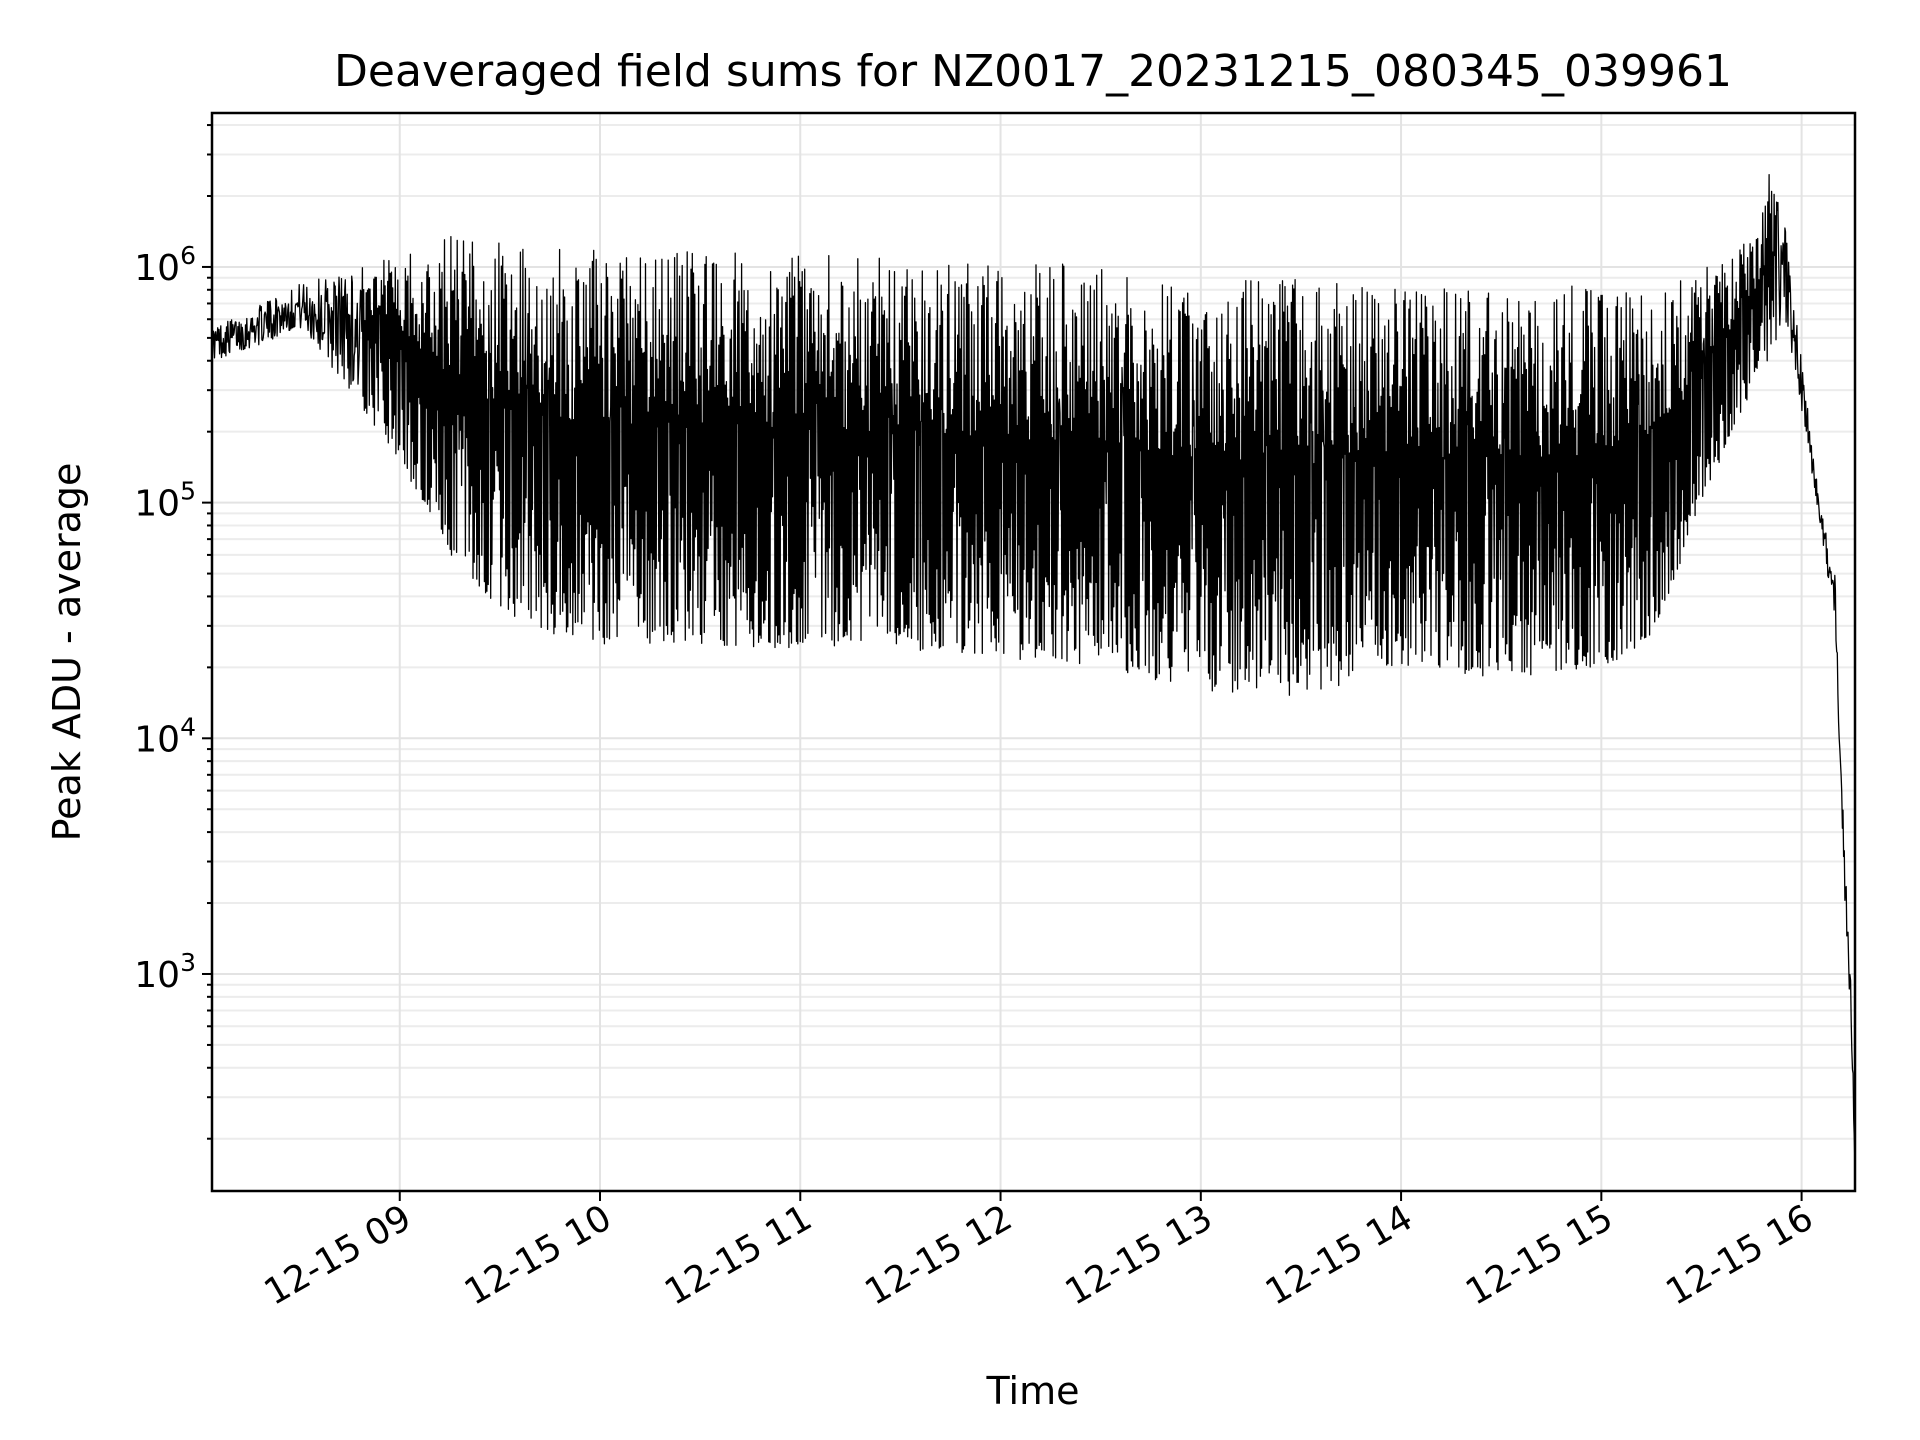  What do you see at coordinates (1339, 1255) in the screenshot?
I see `x-tick-label: 12-15 14` at bounding box center [1339, 1255].